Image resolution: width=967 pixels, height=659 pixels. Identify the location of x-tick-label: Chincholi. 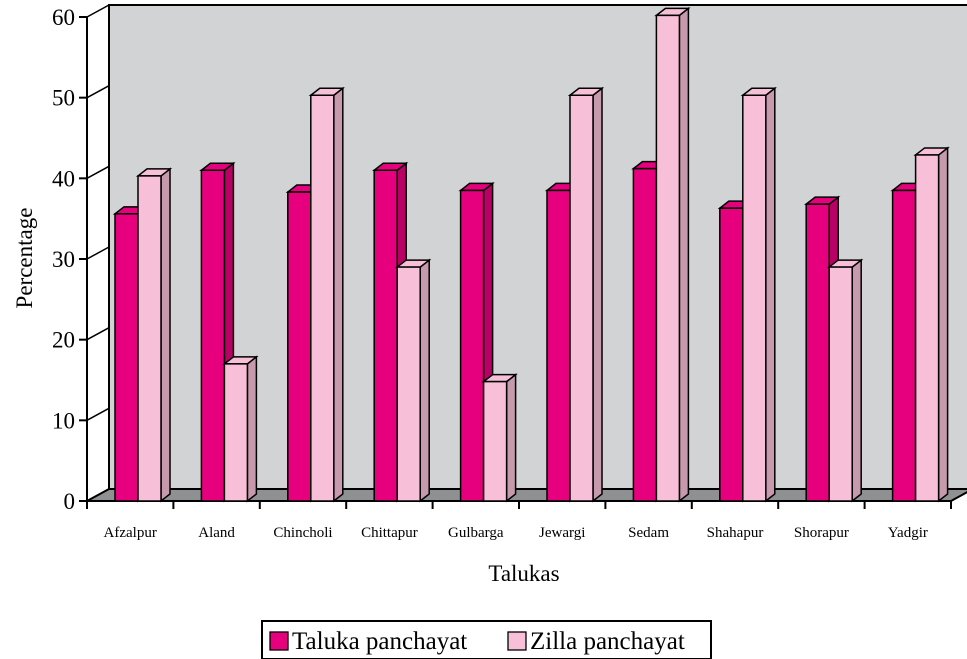
(302, 533).